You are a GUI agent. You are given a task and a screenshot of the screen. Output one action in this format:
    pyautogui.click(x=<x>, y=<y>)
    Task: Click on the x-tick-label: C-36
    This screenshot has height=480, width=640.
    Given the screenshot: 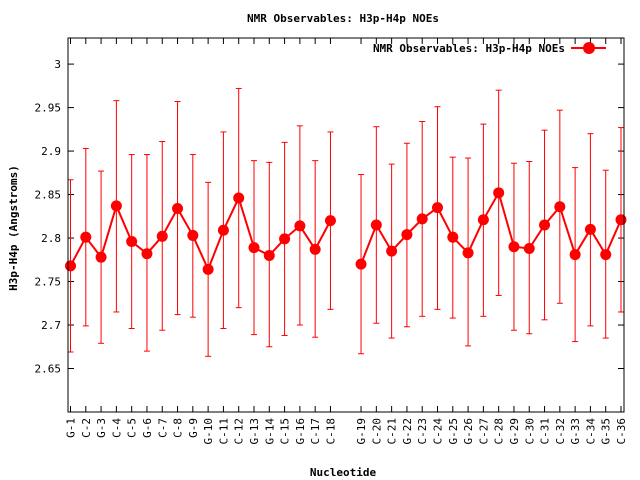 What is the action you would take?
    pyautogui.click(x=621, y=431)
    